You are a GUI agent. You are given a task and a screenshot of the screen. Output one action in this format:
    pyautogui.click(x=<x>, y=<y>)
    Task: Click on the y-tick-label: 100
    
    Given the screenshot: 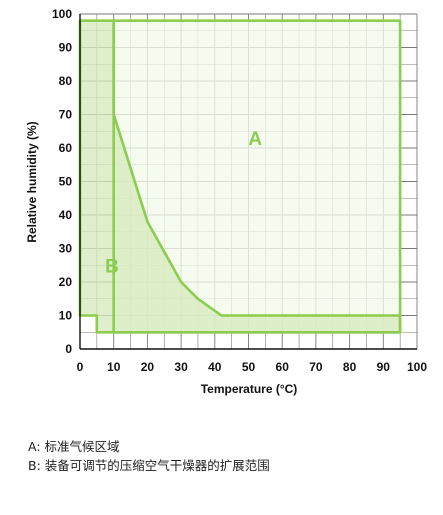 What is the action you would take?
    pyautogui.click(x=62, y=14)
    